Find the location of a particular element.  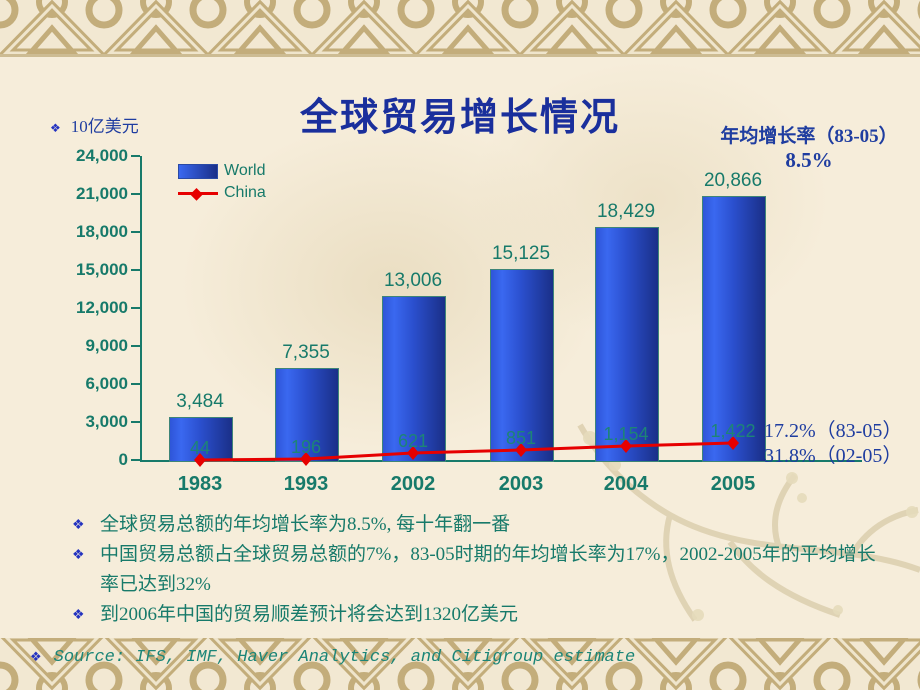

line-value-label: 196 is located at coordinates (306, 447).